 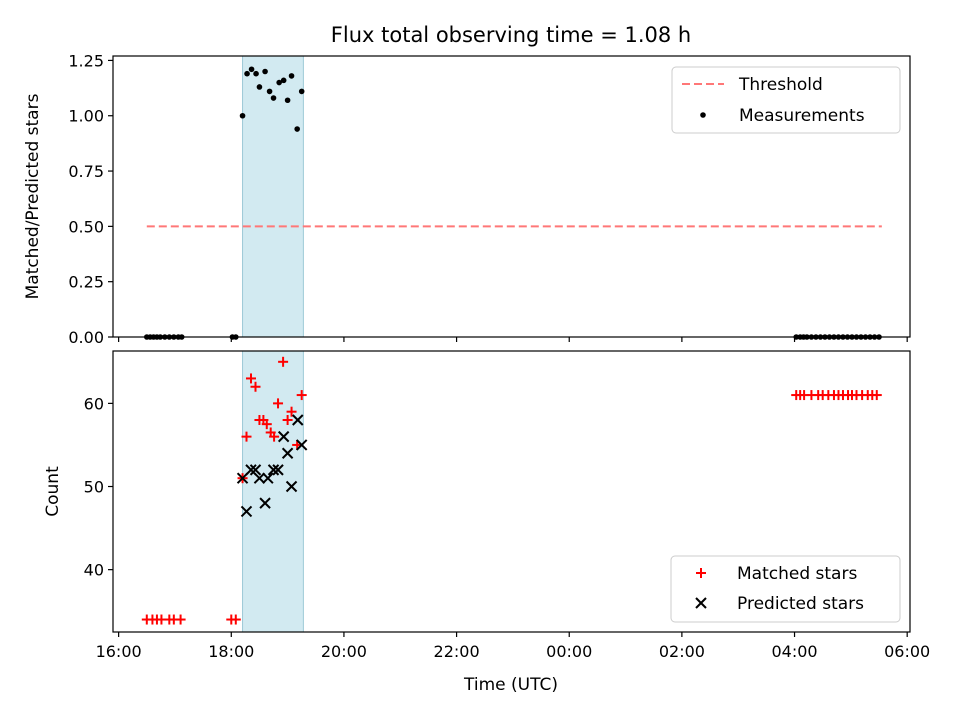 I want to click on observing-window-shade-bottom, so click(x=273, y=491).